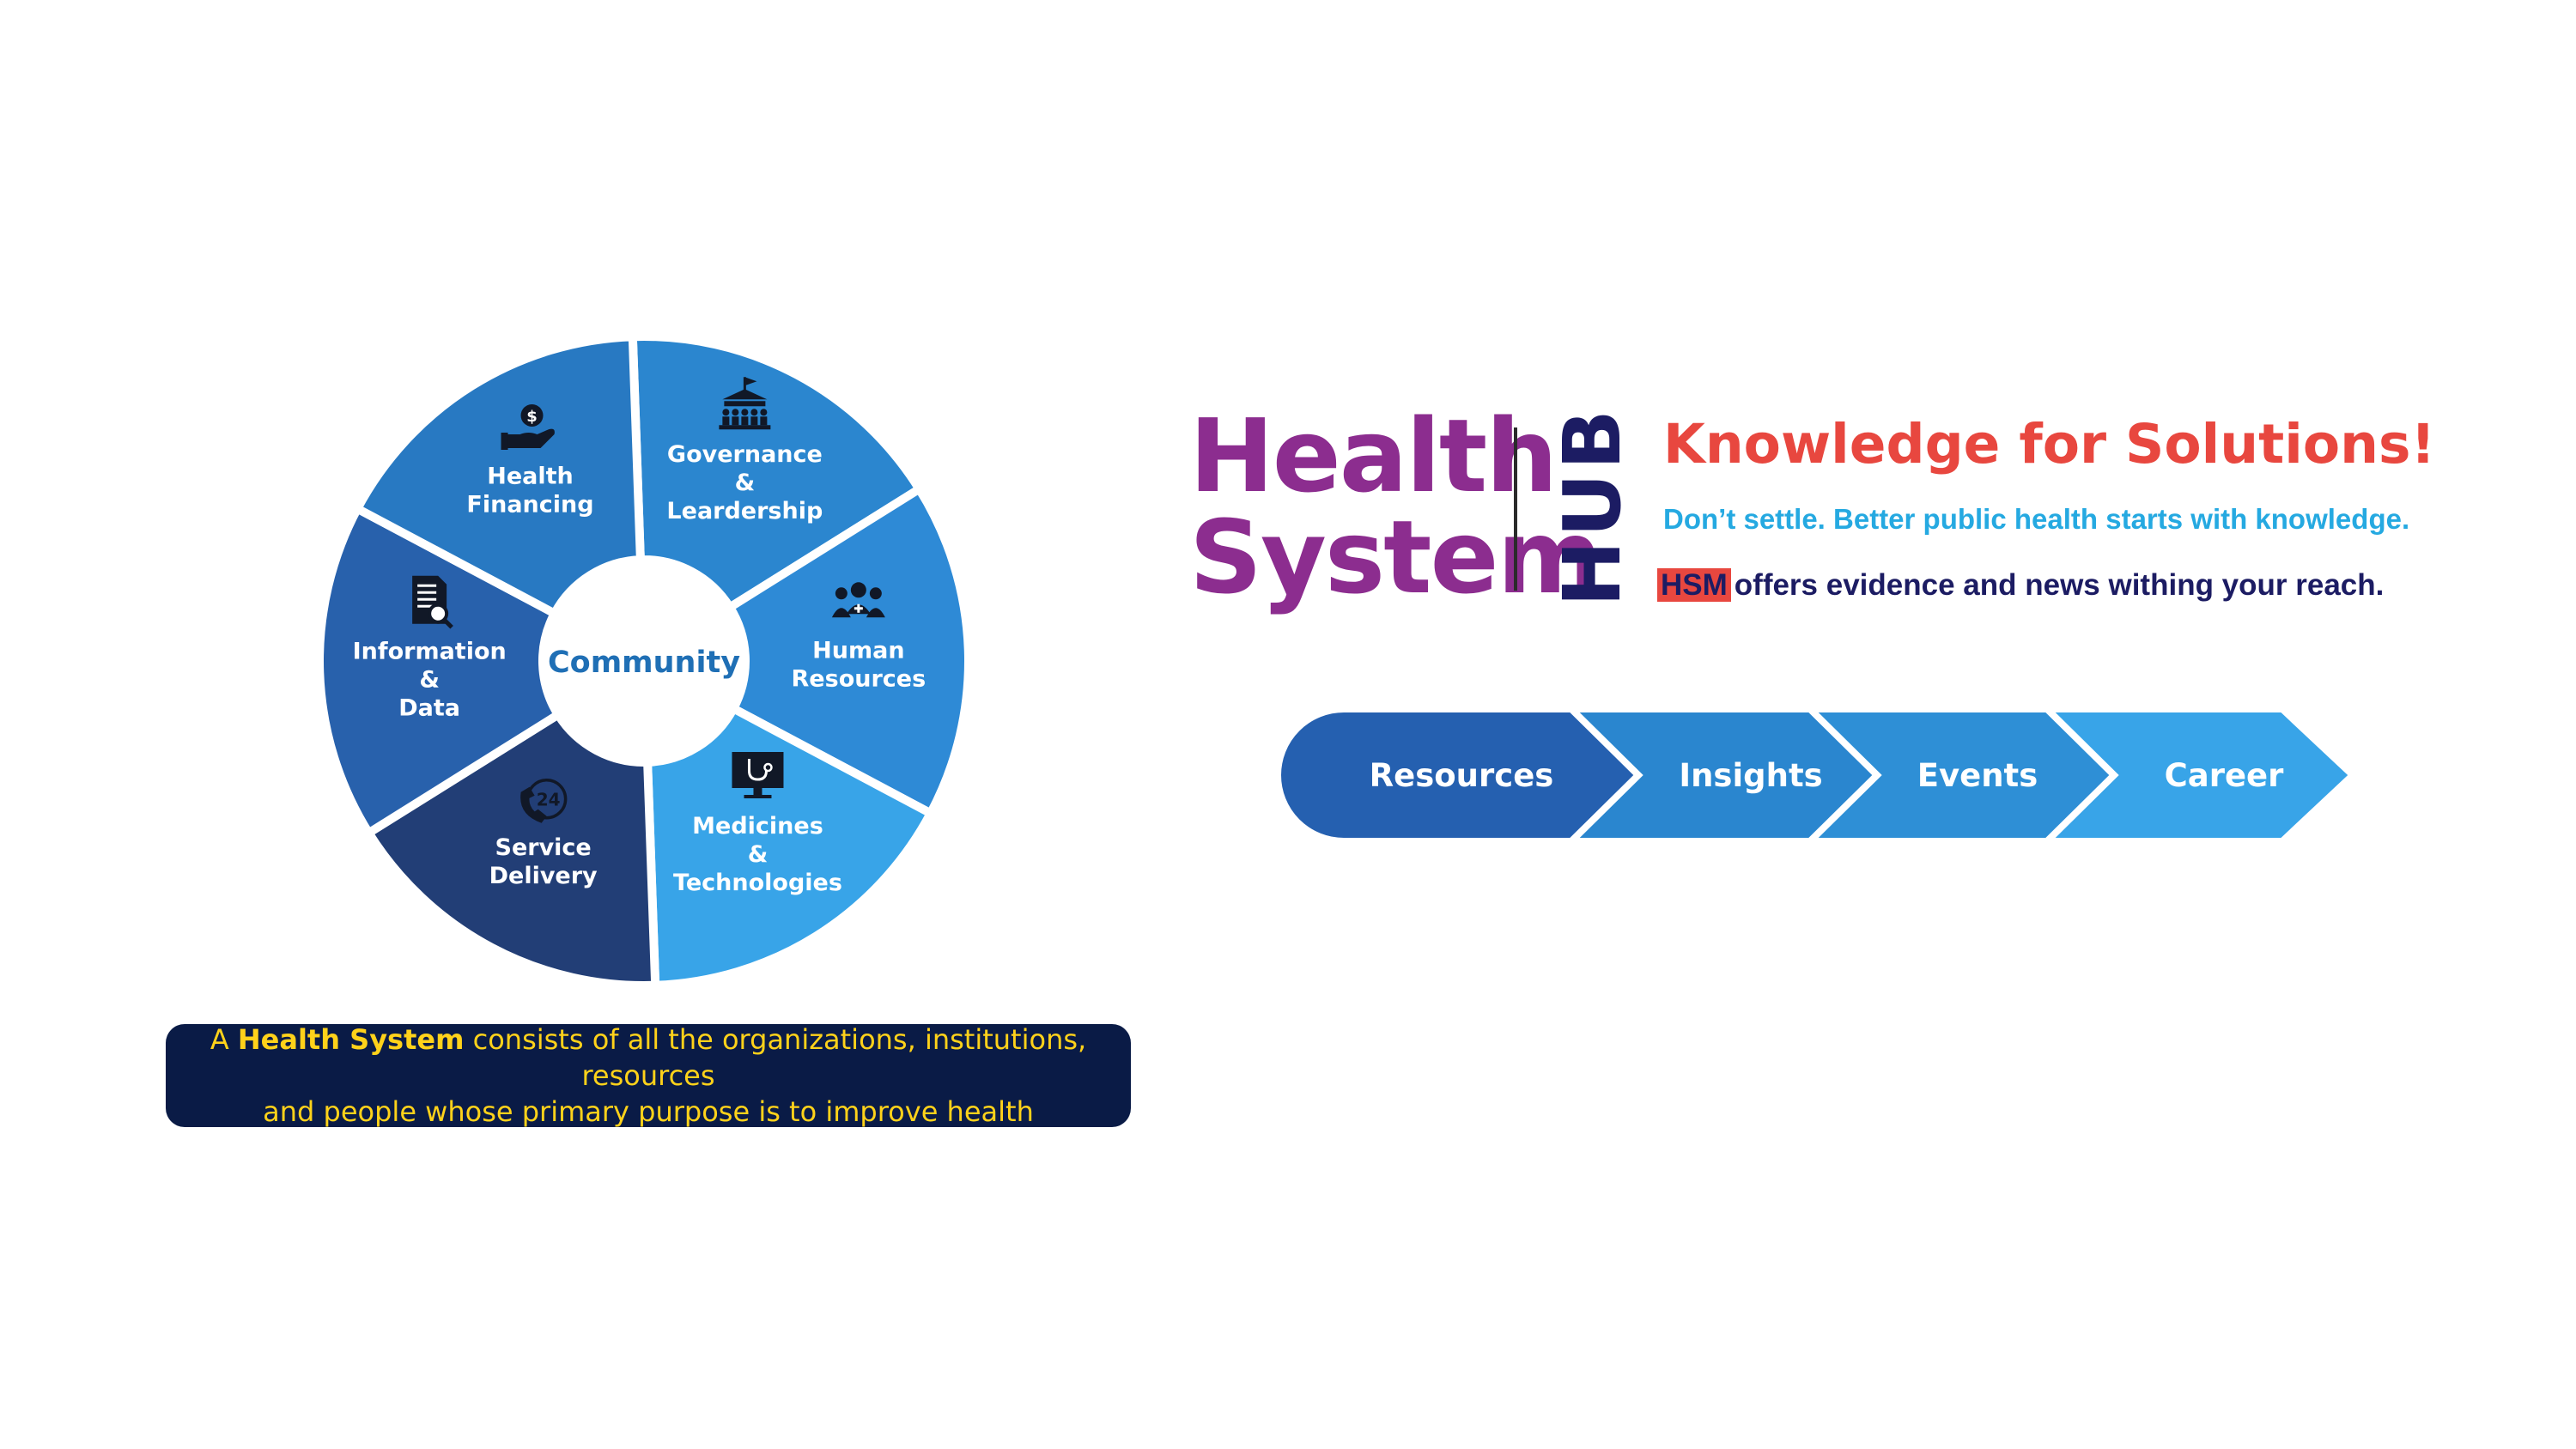 Image resolution: width=2576 pixels, height=1449 pixels. I want to click on wheel-label-line: Health, so click(530, 476).